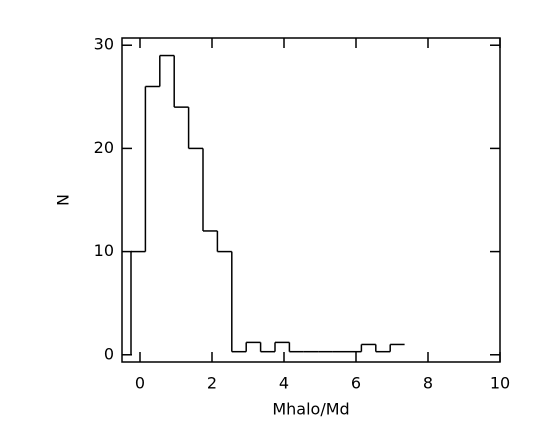 This screenshot has height=440, width=535. What do you see at coordinates (109, 353) in the screenshot?
I see `y-tick-label: 0` at bounding box center [109, 353].